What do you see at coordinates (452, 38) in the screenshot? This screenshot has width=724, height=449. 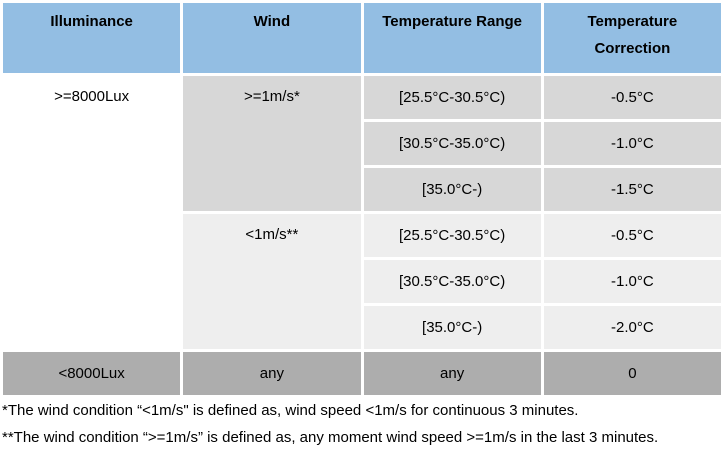 I see `header-temperature-range: Temperature Range` at bounding box center [452, 38].